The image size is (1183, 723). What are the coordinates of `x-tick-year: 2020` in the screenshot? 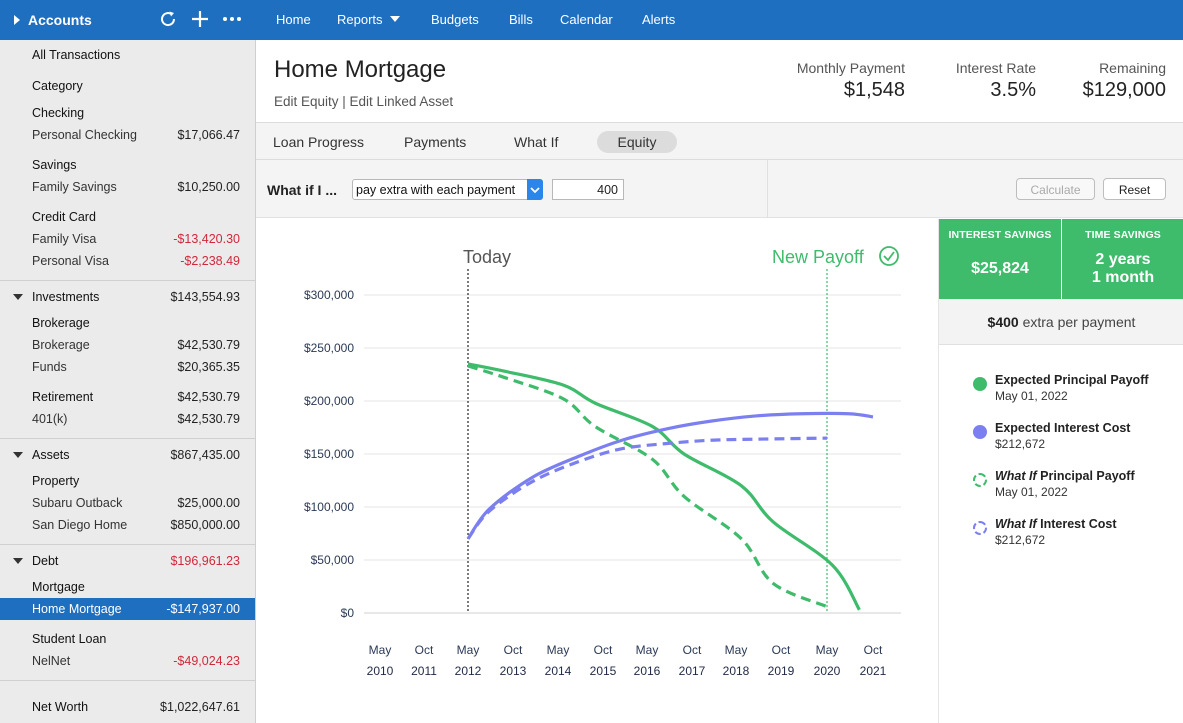 It's located at (827, 671).